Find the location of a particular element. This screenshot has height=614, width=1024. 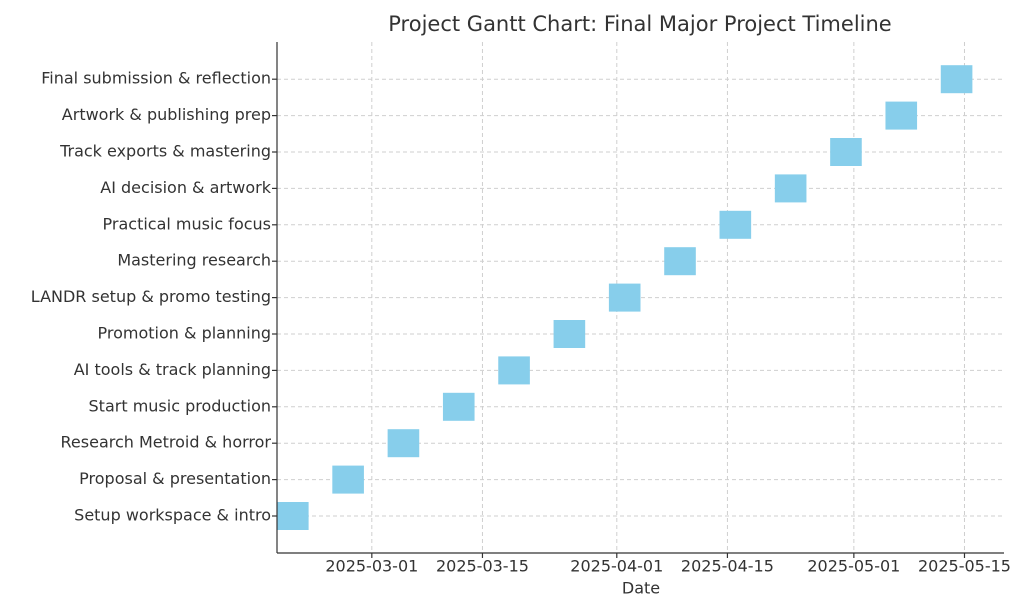

y-tick-label: Practical music focus is located at coordinates (187, 223).